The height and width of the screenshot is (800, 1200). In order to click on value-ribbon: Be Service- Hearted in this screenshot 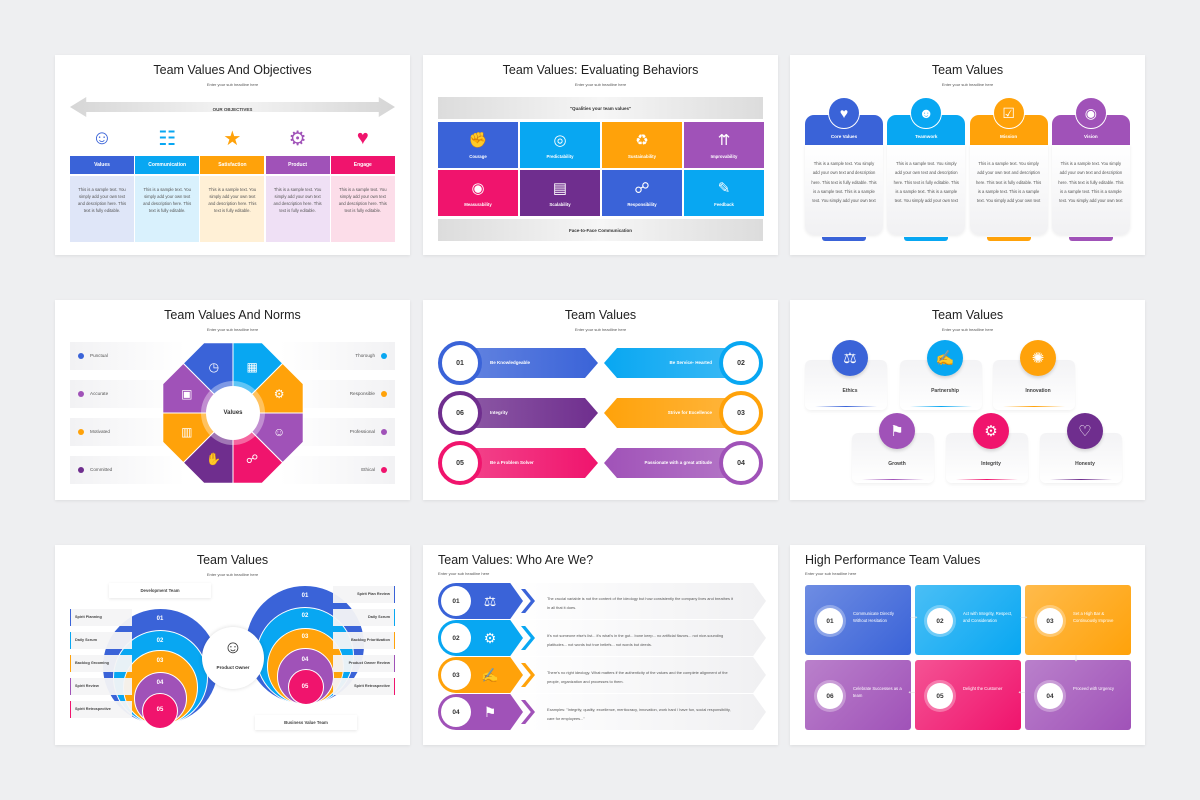, I will do `click(669, 363)`.